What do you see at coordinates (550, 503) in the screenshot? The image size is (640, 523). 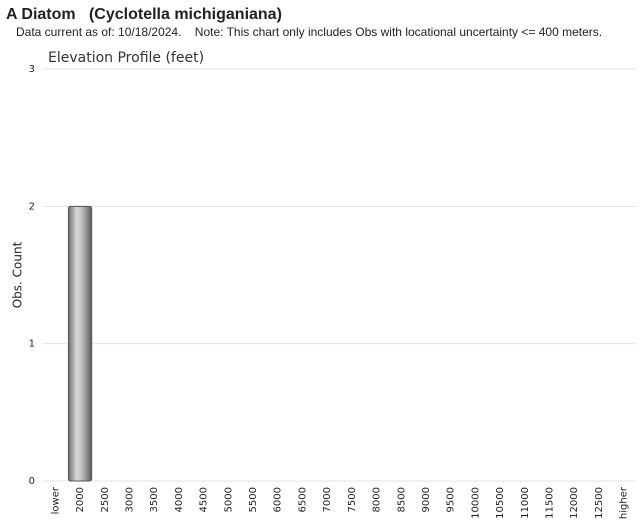 I see `x-tick-label: 11500` at bounding box center [550, 503].